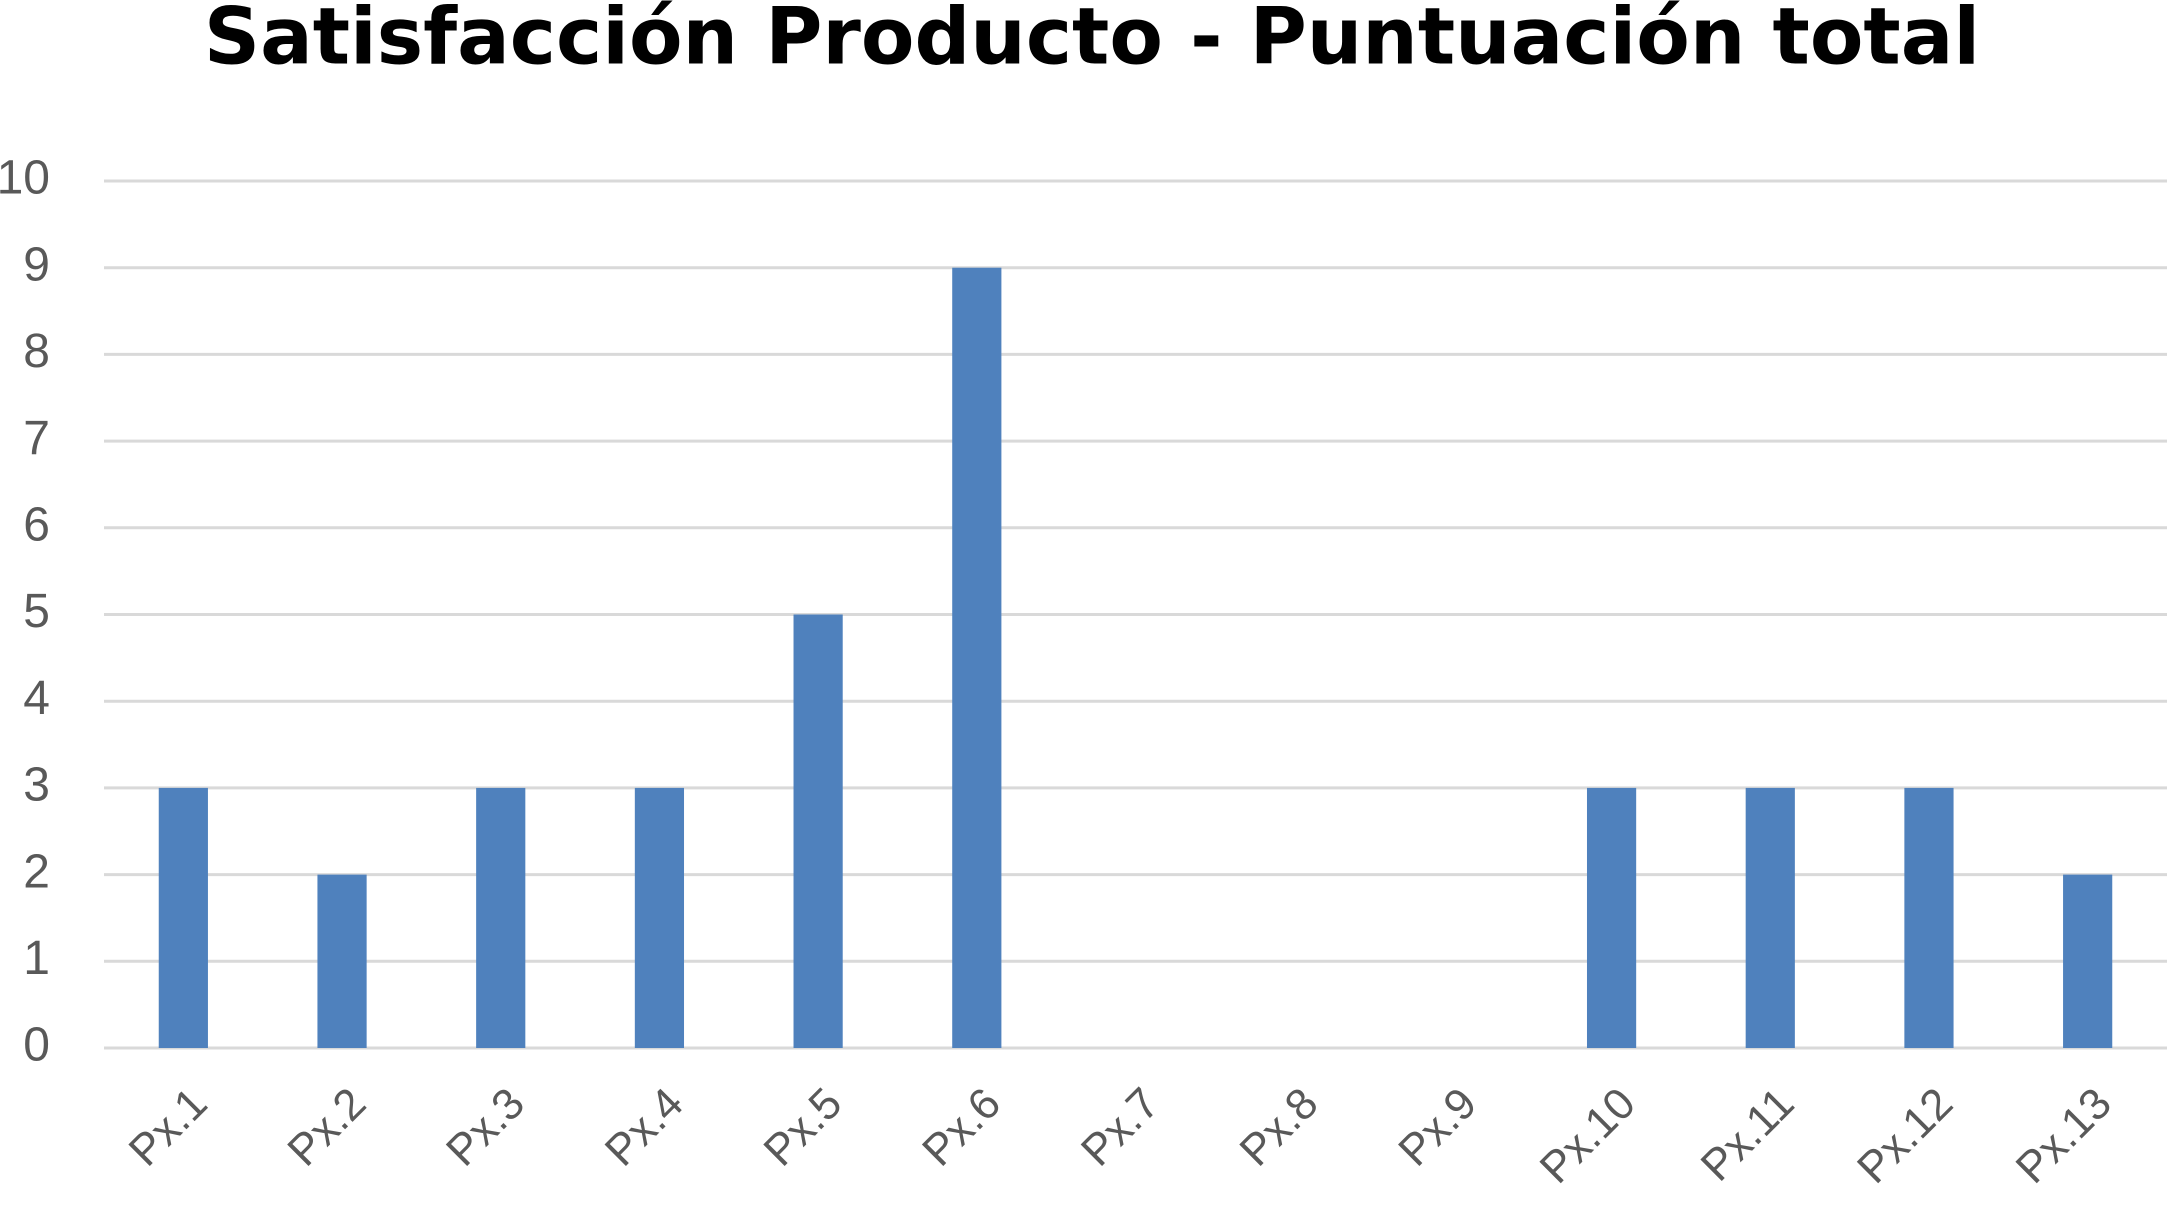 The height and width of the screenshot is (1211, 2167). I want to click on y-tick-label: 9, so click(36, 264).